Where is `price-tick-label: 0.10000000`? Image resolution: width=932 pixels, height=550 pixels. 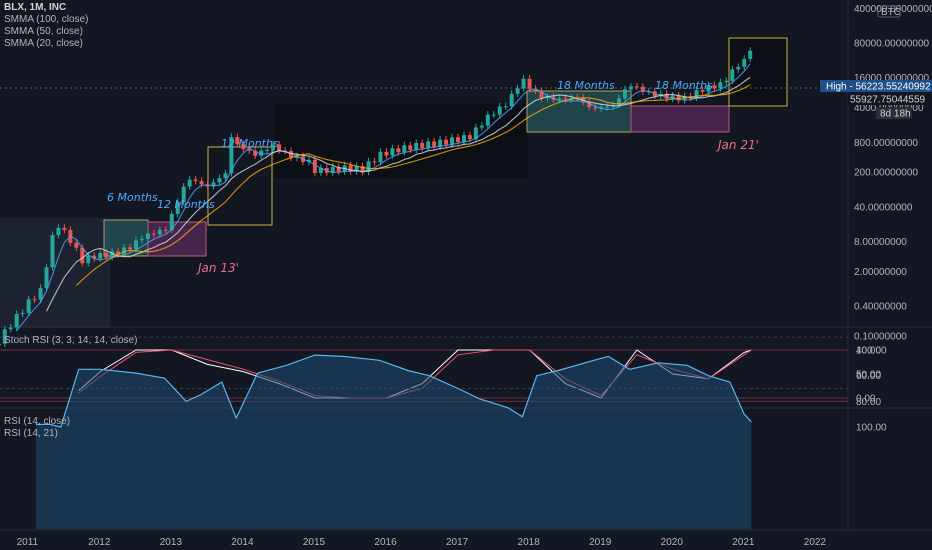 price-tick-label: 0.10000000 is located at coordinates (880, 337).